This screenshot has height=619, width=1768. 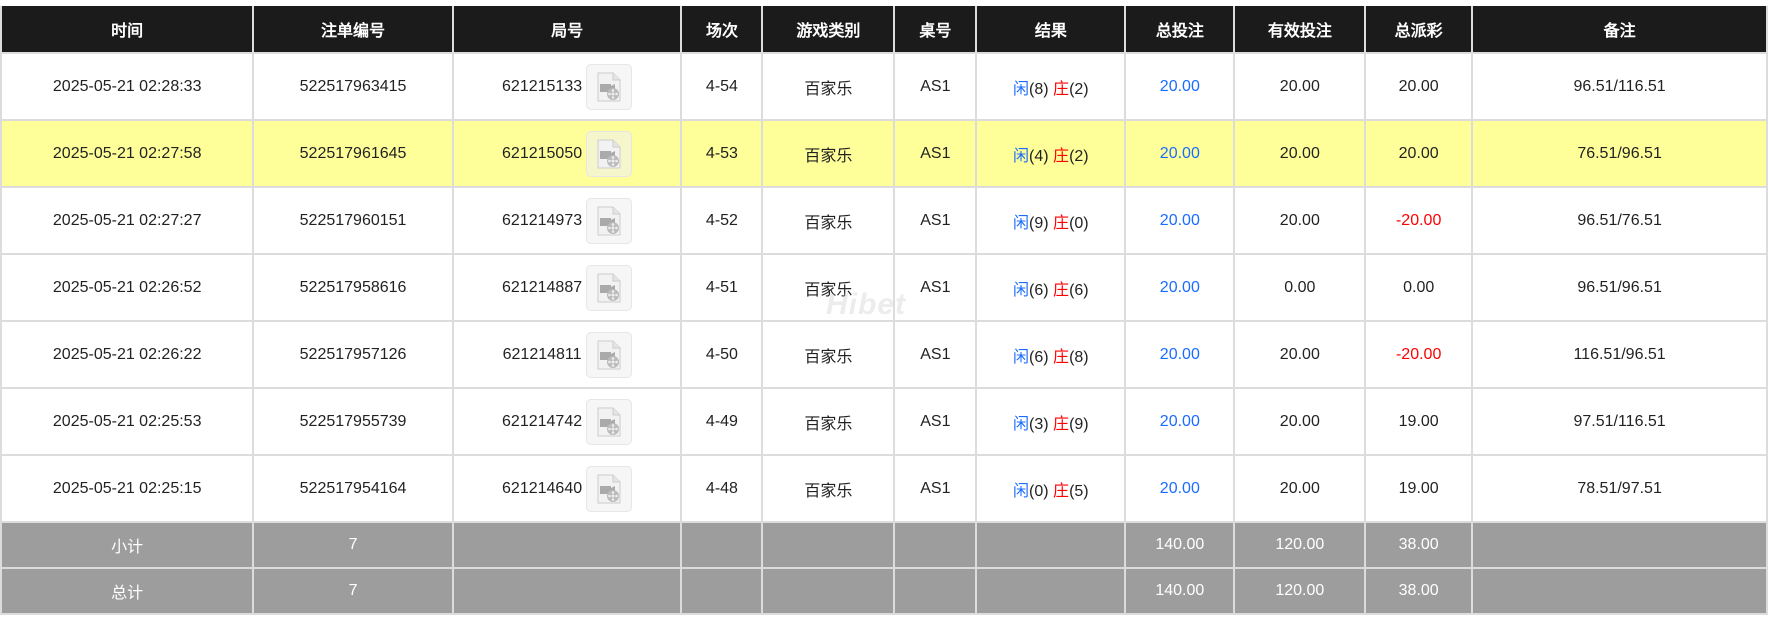 What do you see at coordinates (1419, 591) in the screenshot?
I see `total-payout: 38.00` at bounding box center [1419, 591].